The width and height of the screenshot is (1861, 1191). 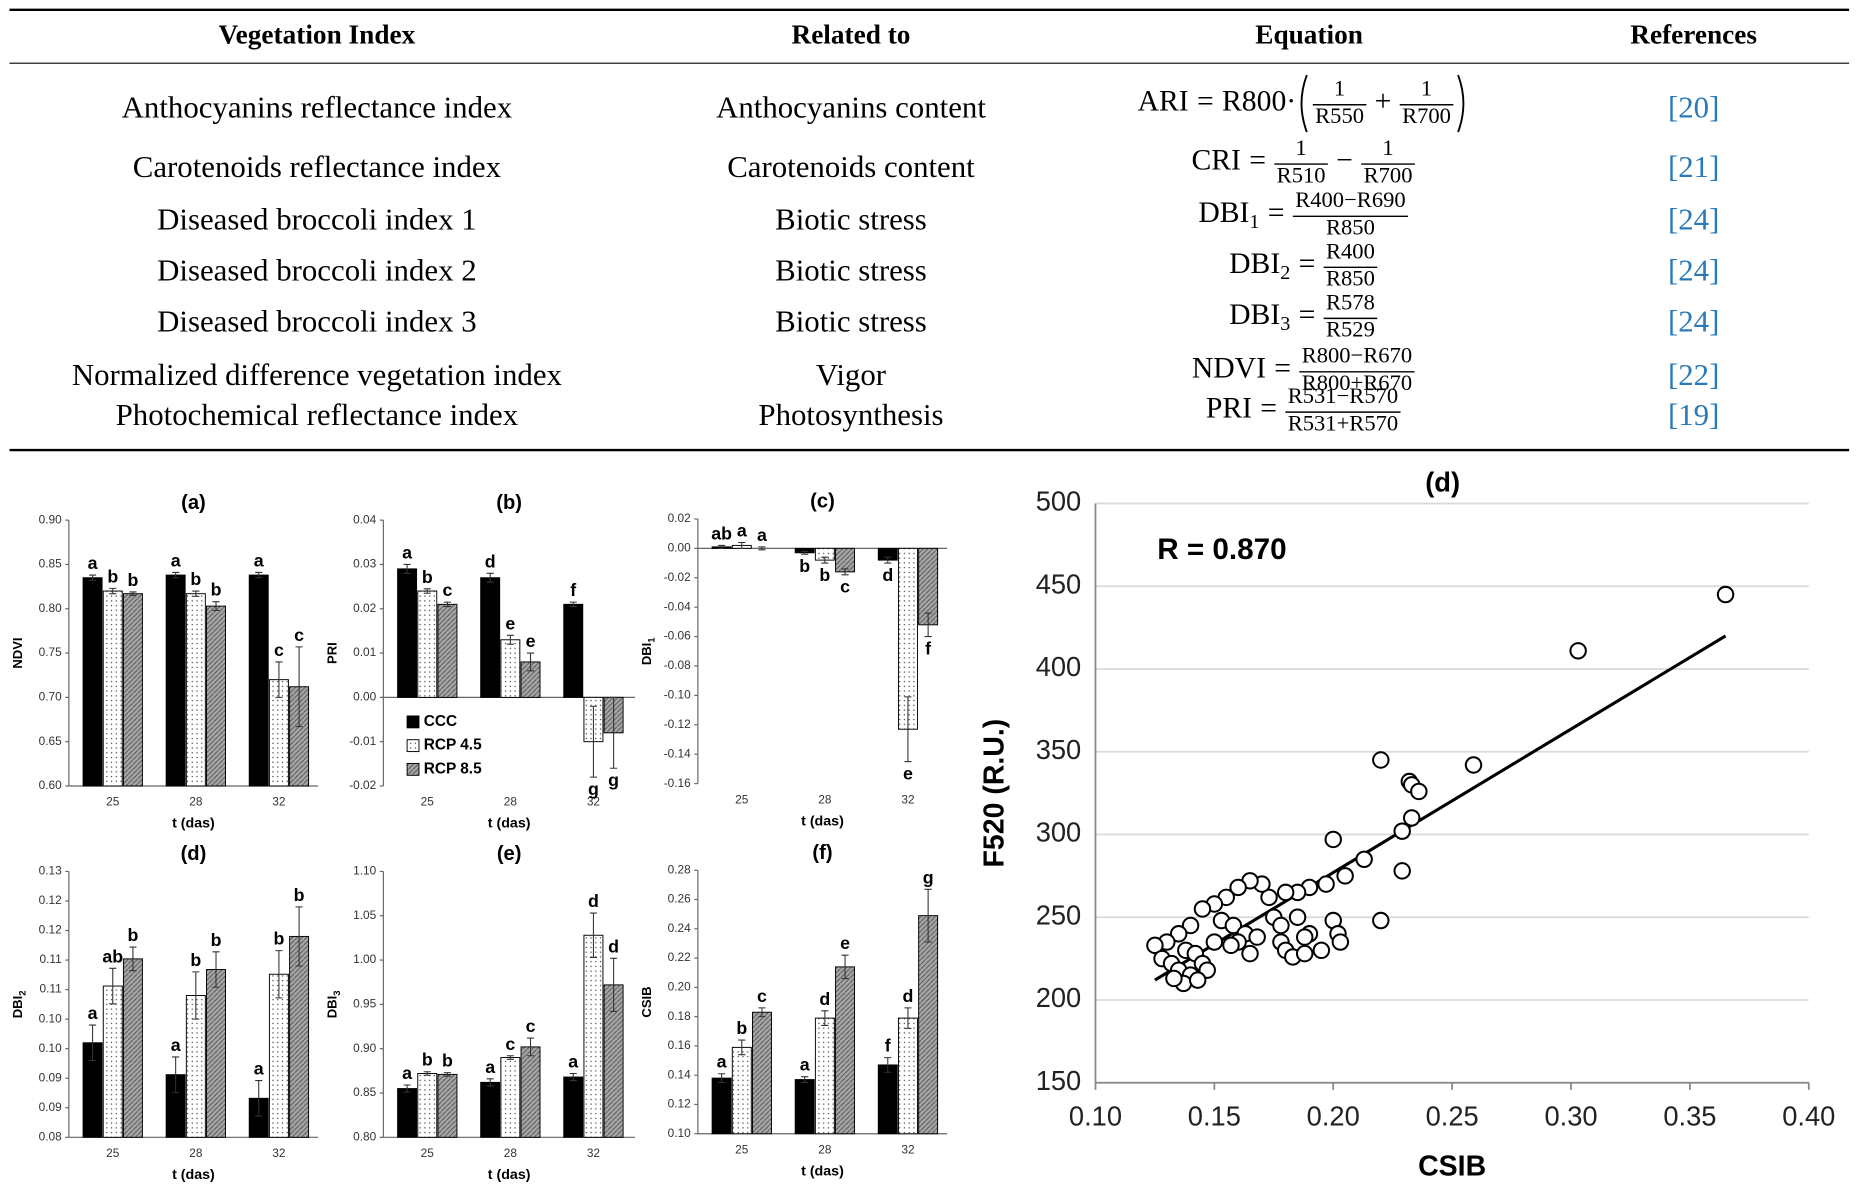 I want to click on x-tick-label: 0.20, so click(x=1333, y=1116).